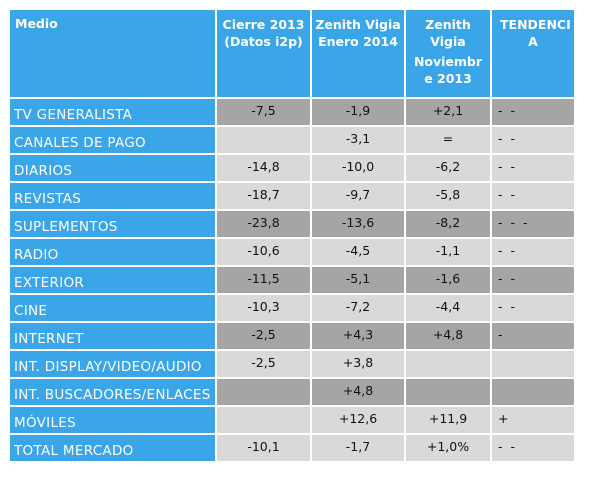 This screenshot has width=594, height=484. Describe the element at coordinates (292, 112) in the screenshot. I see `table-row: TV GENERALISTA -7,5 -1,9 +2,1- -` at that location.